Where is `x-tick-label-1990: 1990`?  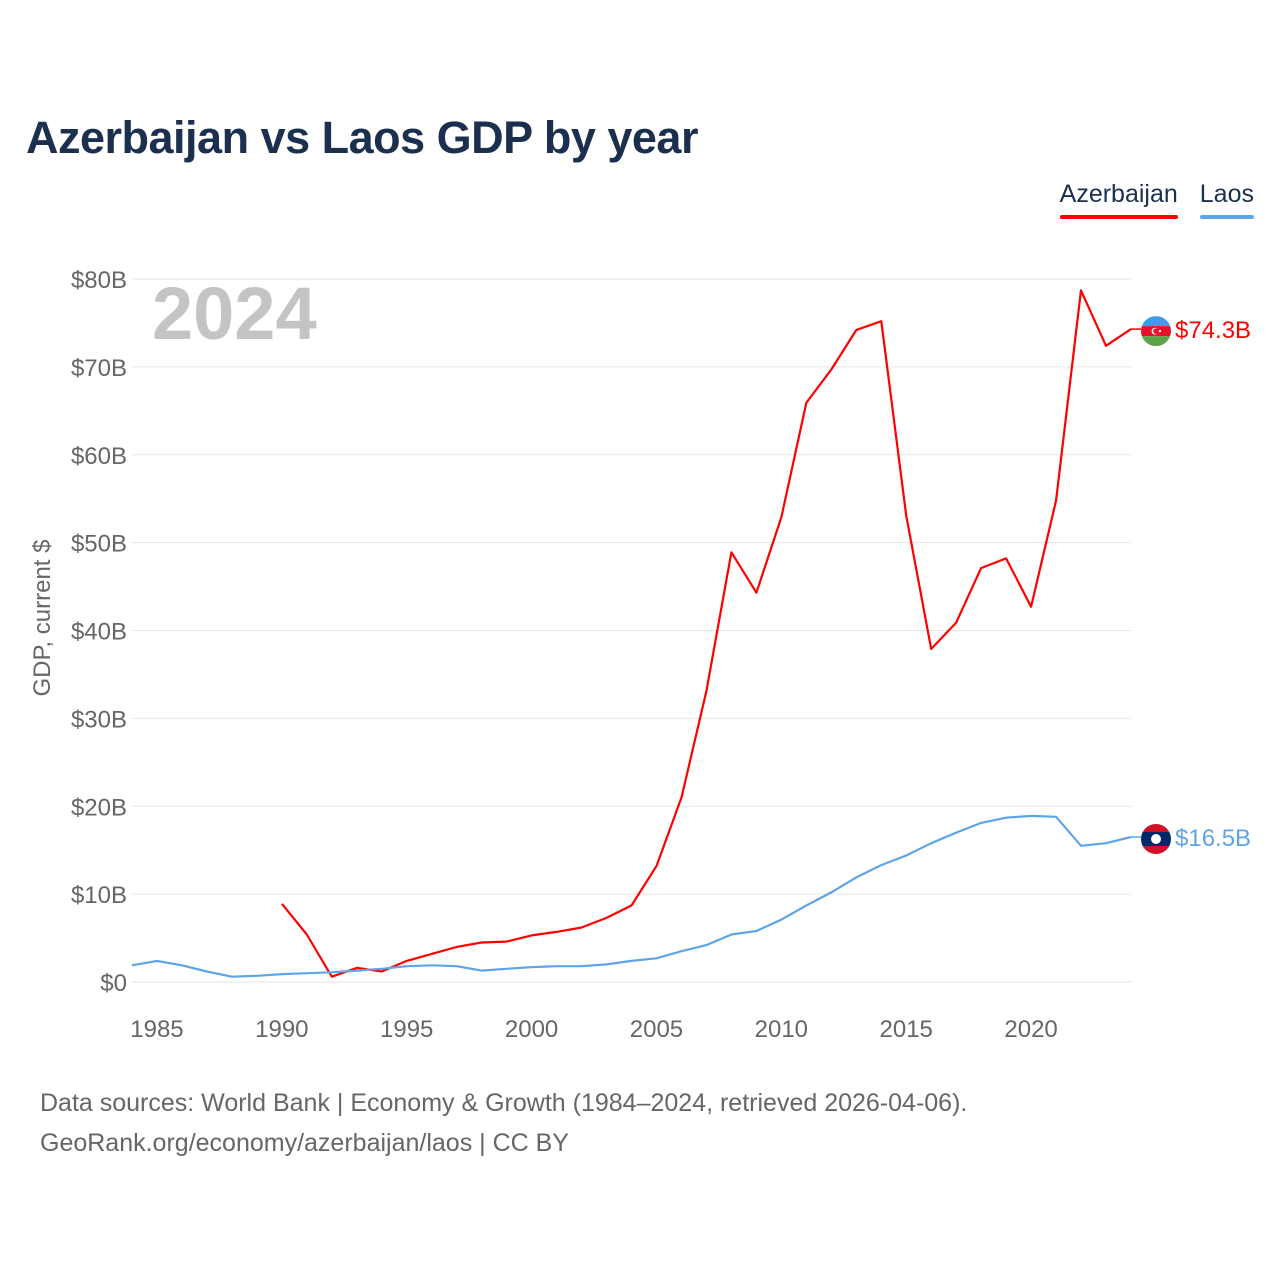 x-tick-label-1990: 1990 is located at coordinates (281, 1029).